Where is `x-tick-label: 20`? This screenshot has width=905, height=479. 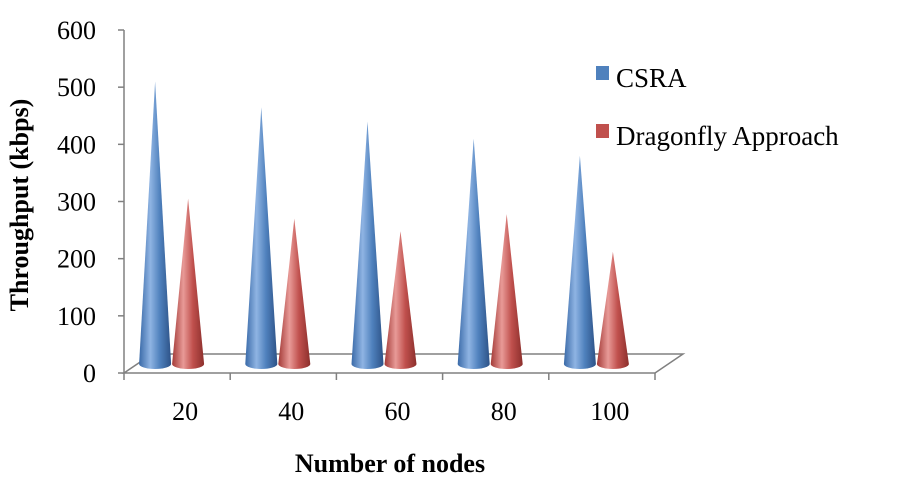 x-tick-label: 20 is located at coordinates (185, 411).